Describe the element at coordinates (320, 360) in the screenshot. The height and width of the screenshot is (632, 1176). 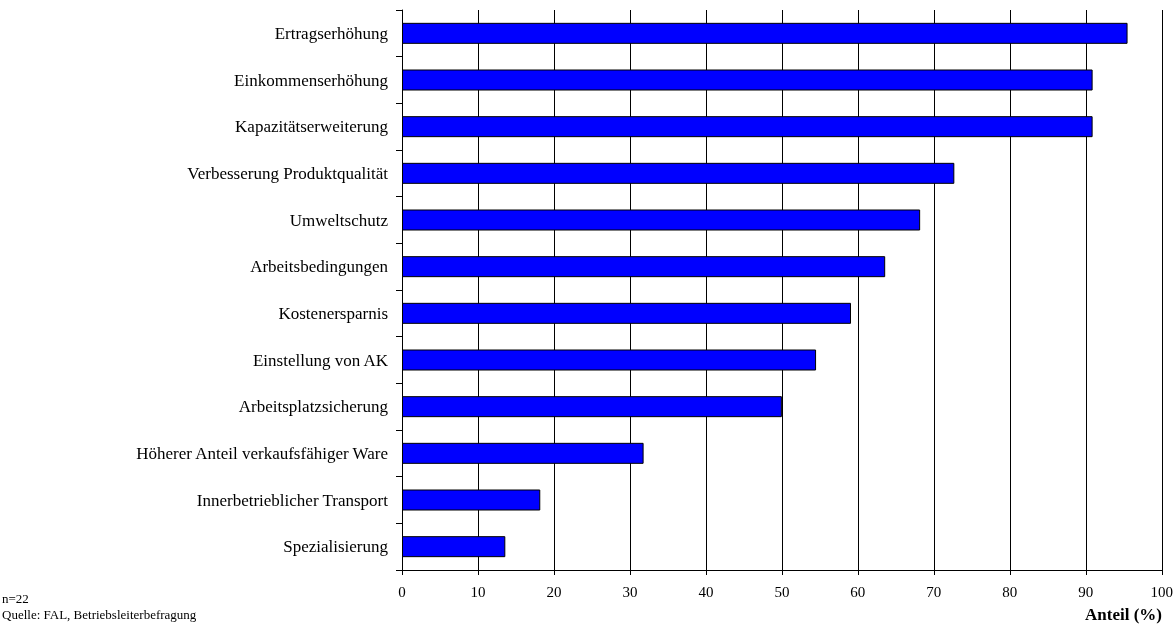
I see `y-tick-label: Einstellung von AK` at that location.